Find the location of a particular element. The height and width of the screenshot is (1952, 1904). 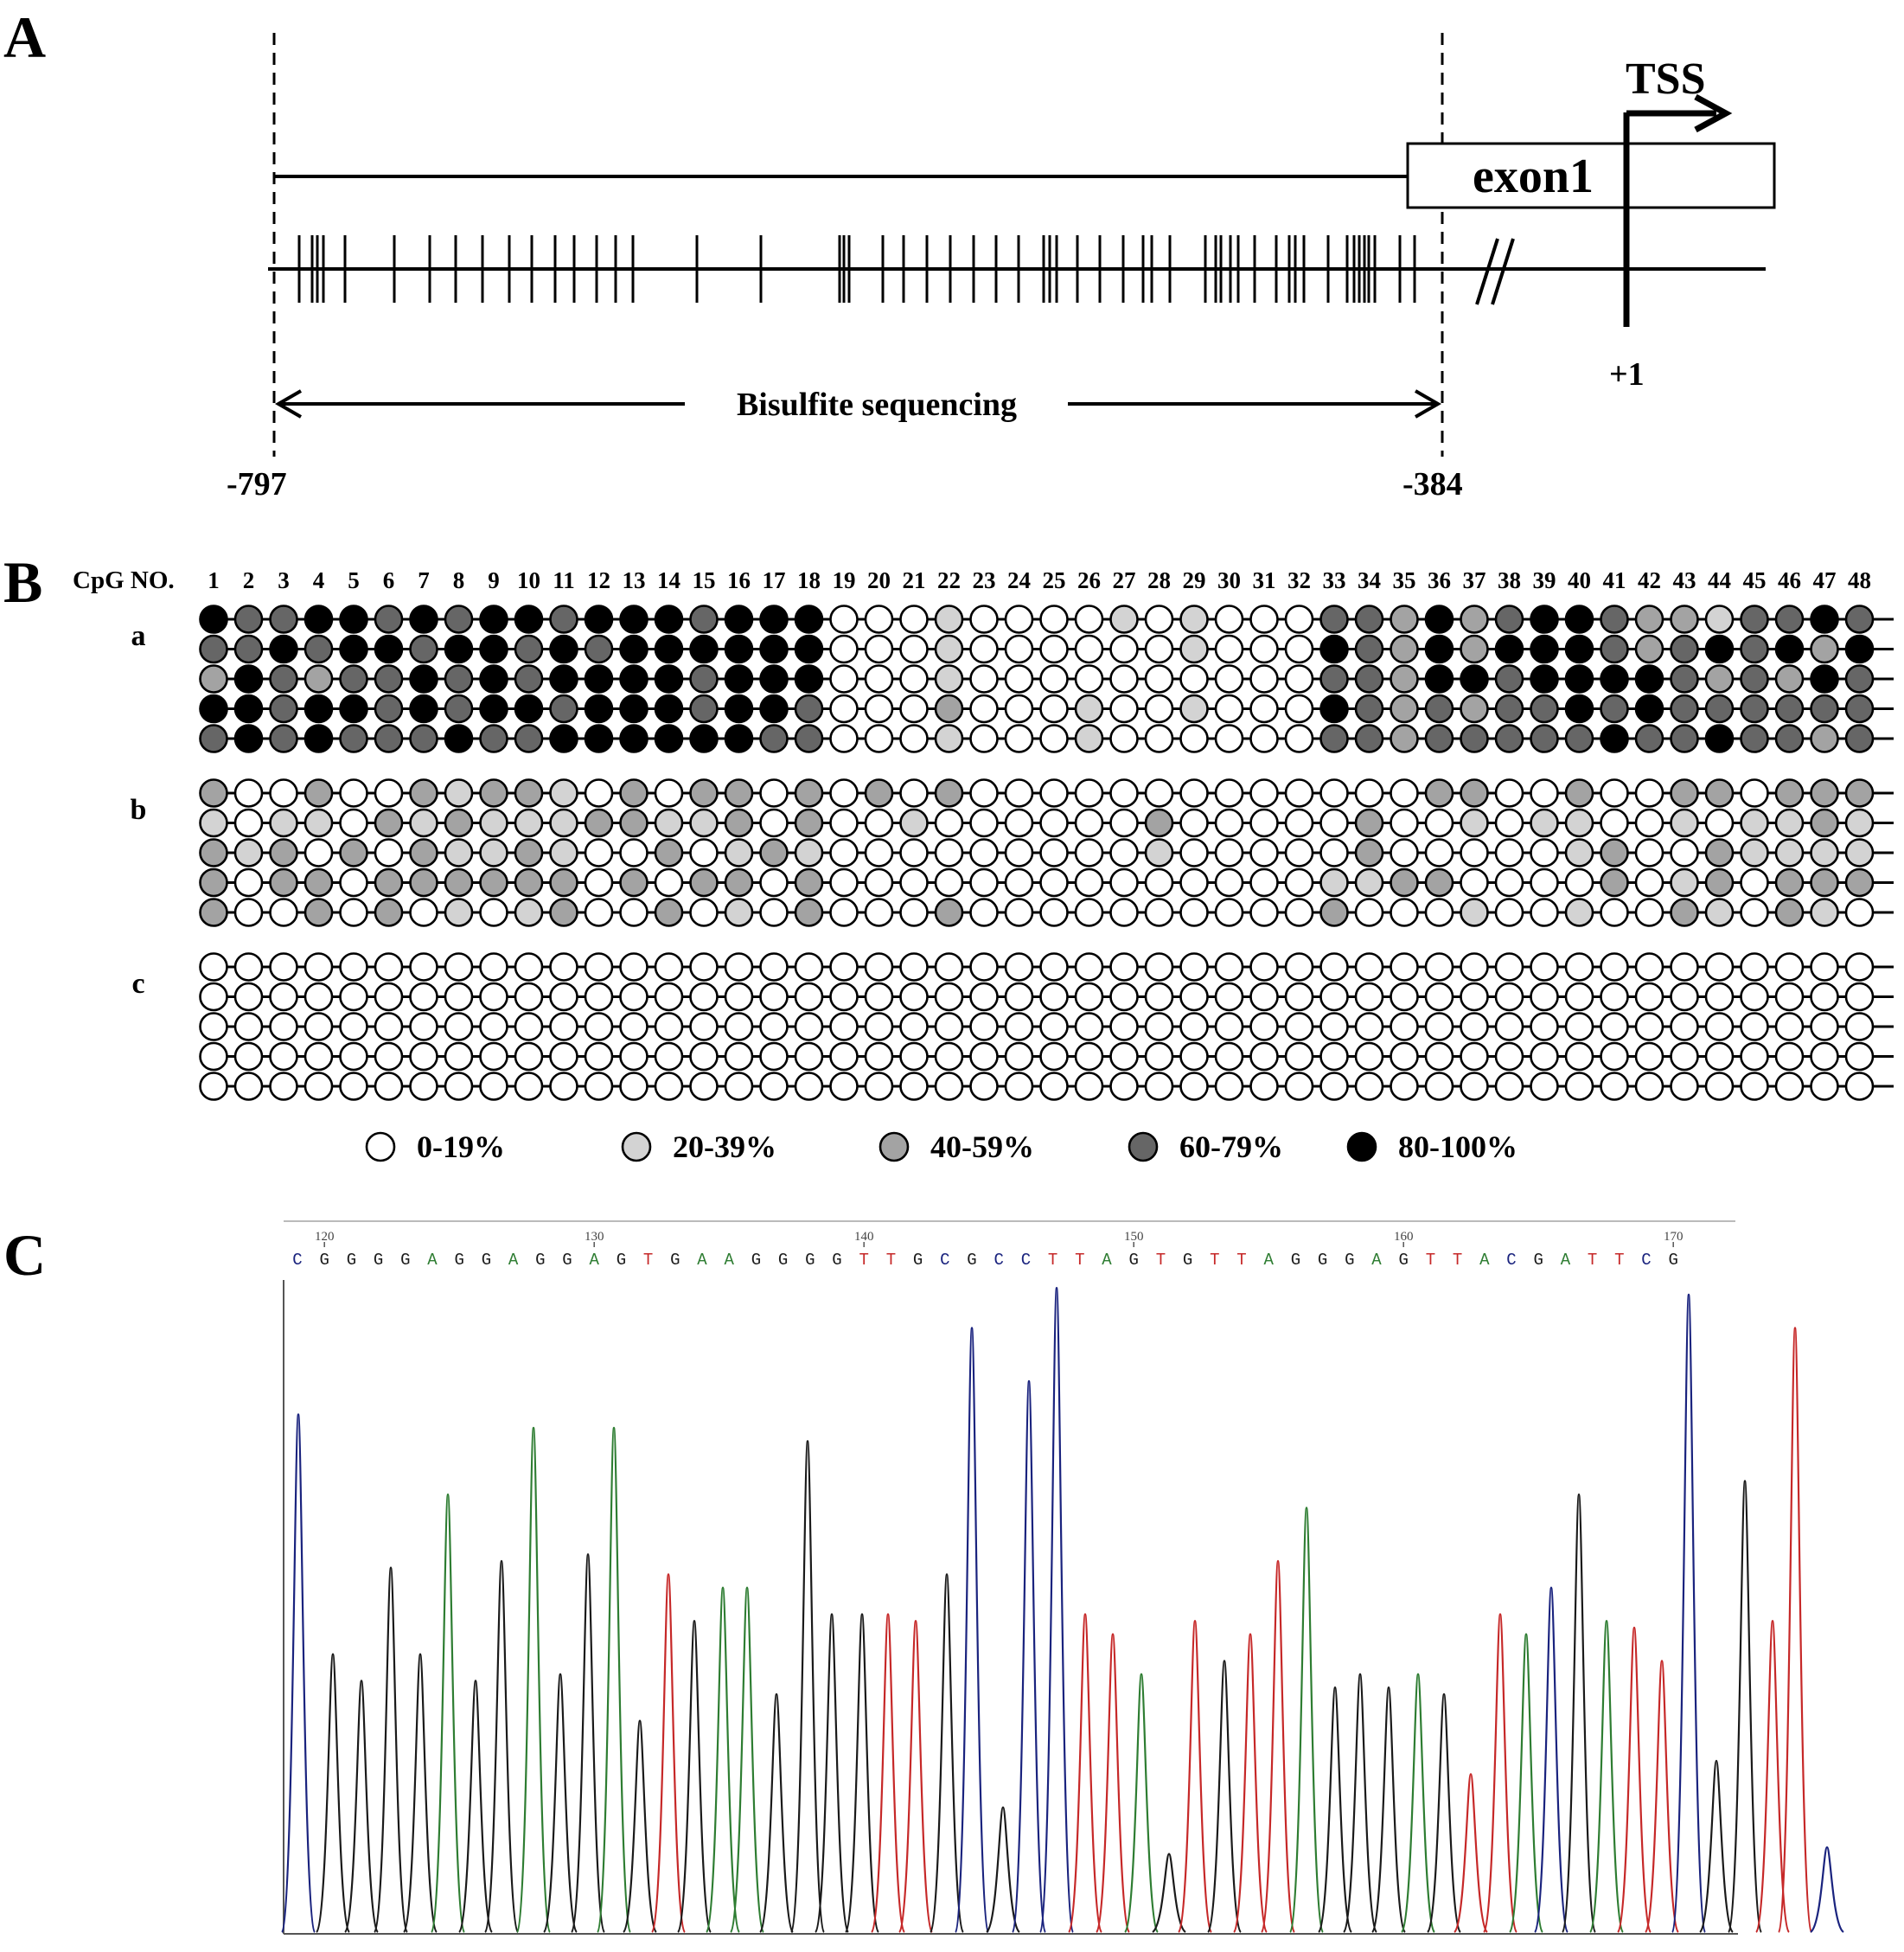

legend-dot is located at coordinates (1362, 1146).